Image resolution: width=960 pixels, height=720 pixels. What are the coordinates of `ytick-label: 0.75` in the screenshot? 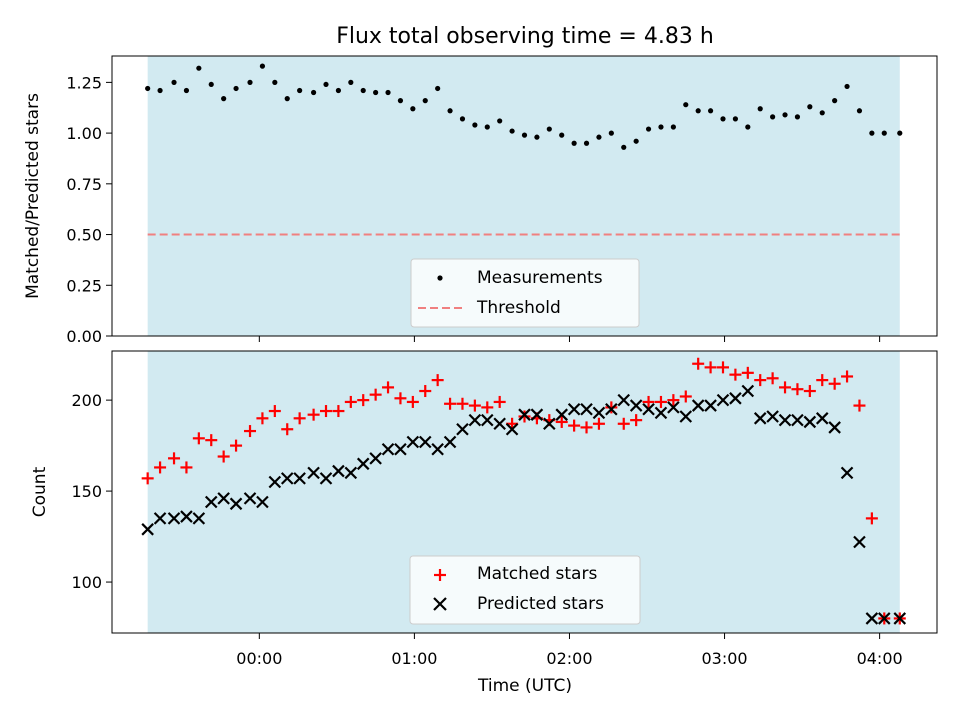 It's located at (84, 184).